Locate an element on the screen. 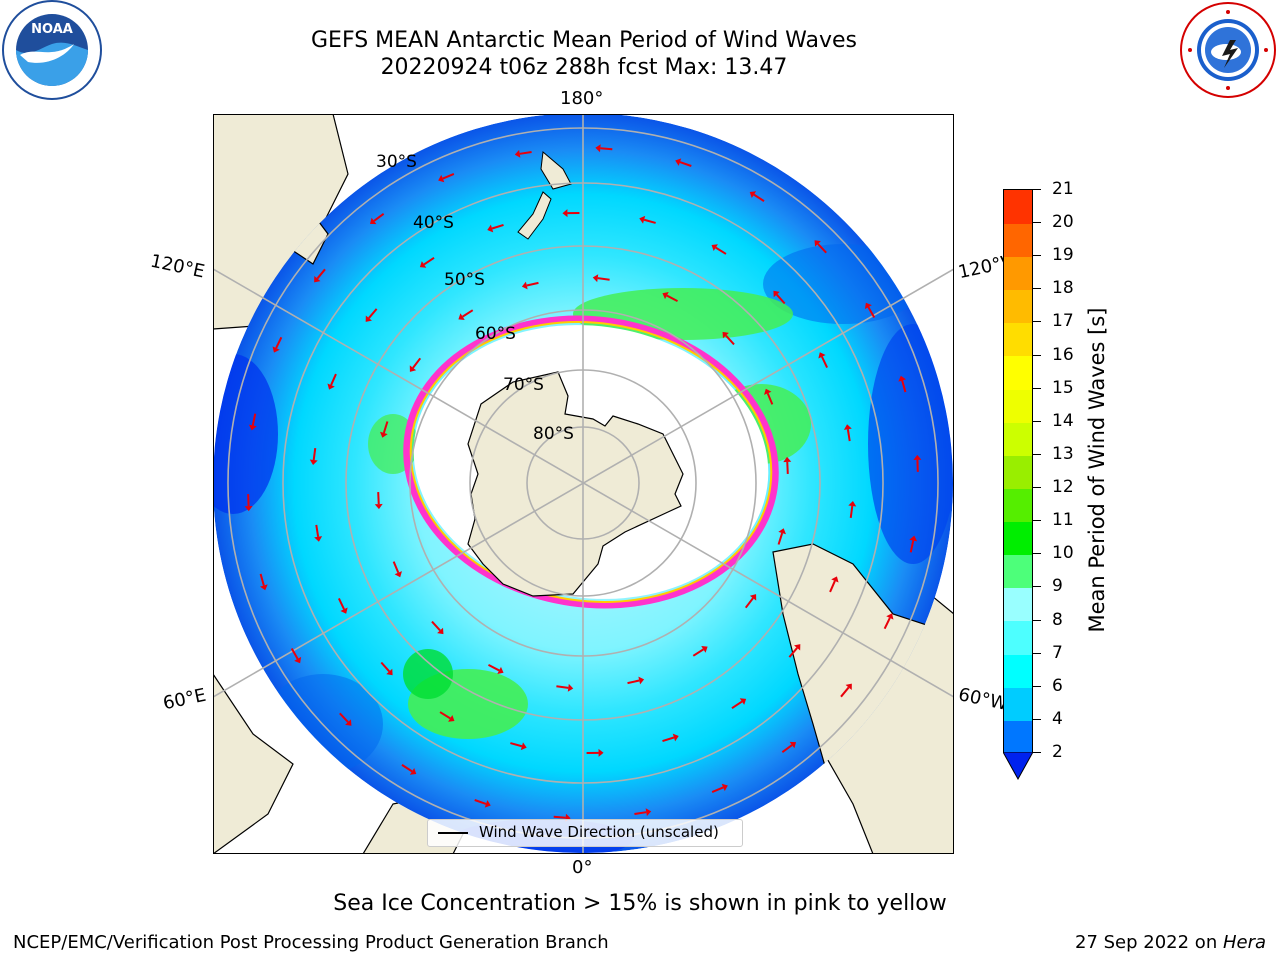  colorbar-title: Mean Period of Wind Waves [s] is located at coordinates (1097, 470).